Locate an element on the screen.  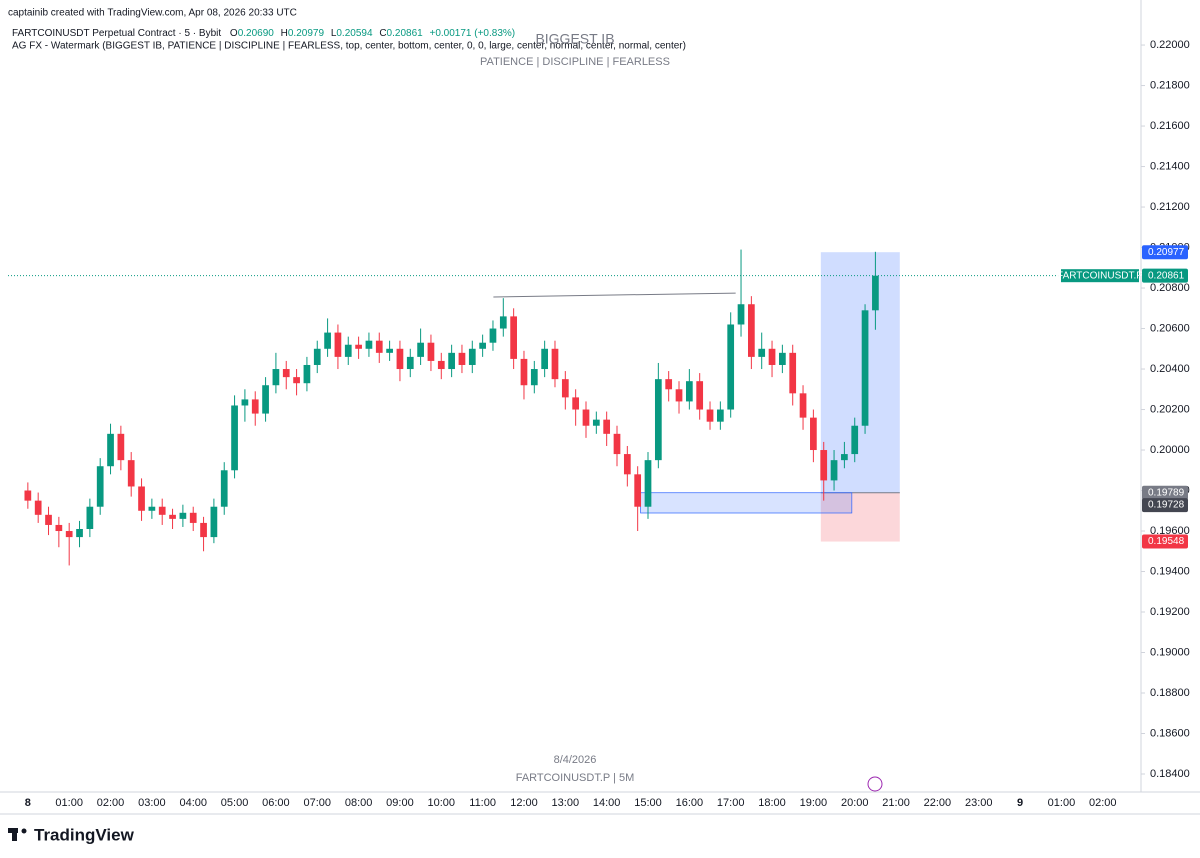
x-tick-label: 04:00 is located at coordinates (193, 803).